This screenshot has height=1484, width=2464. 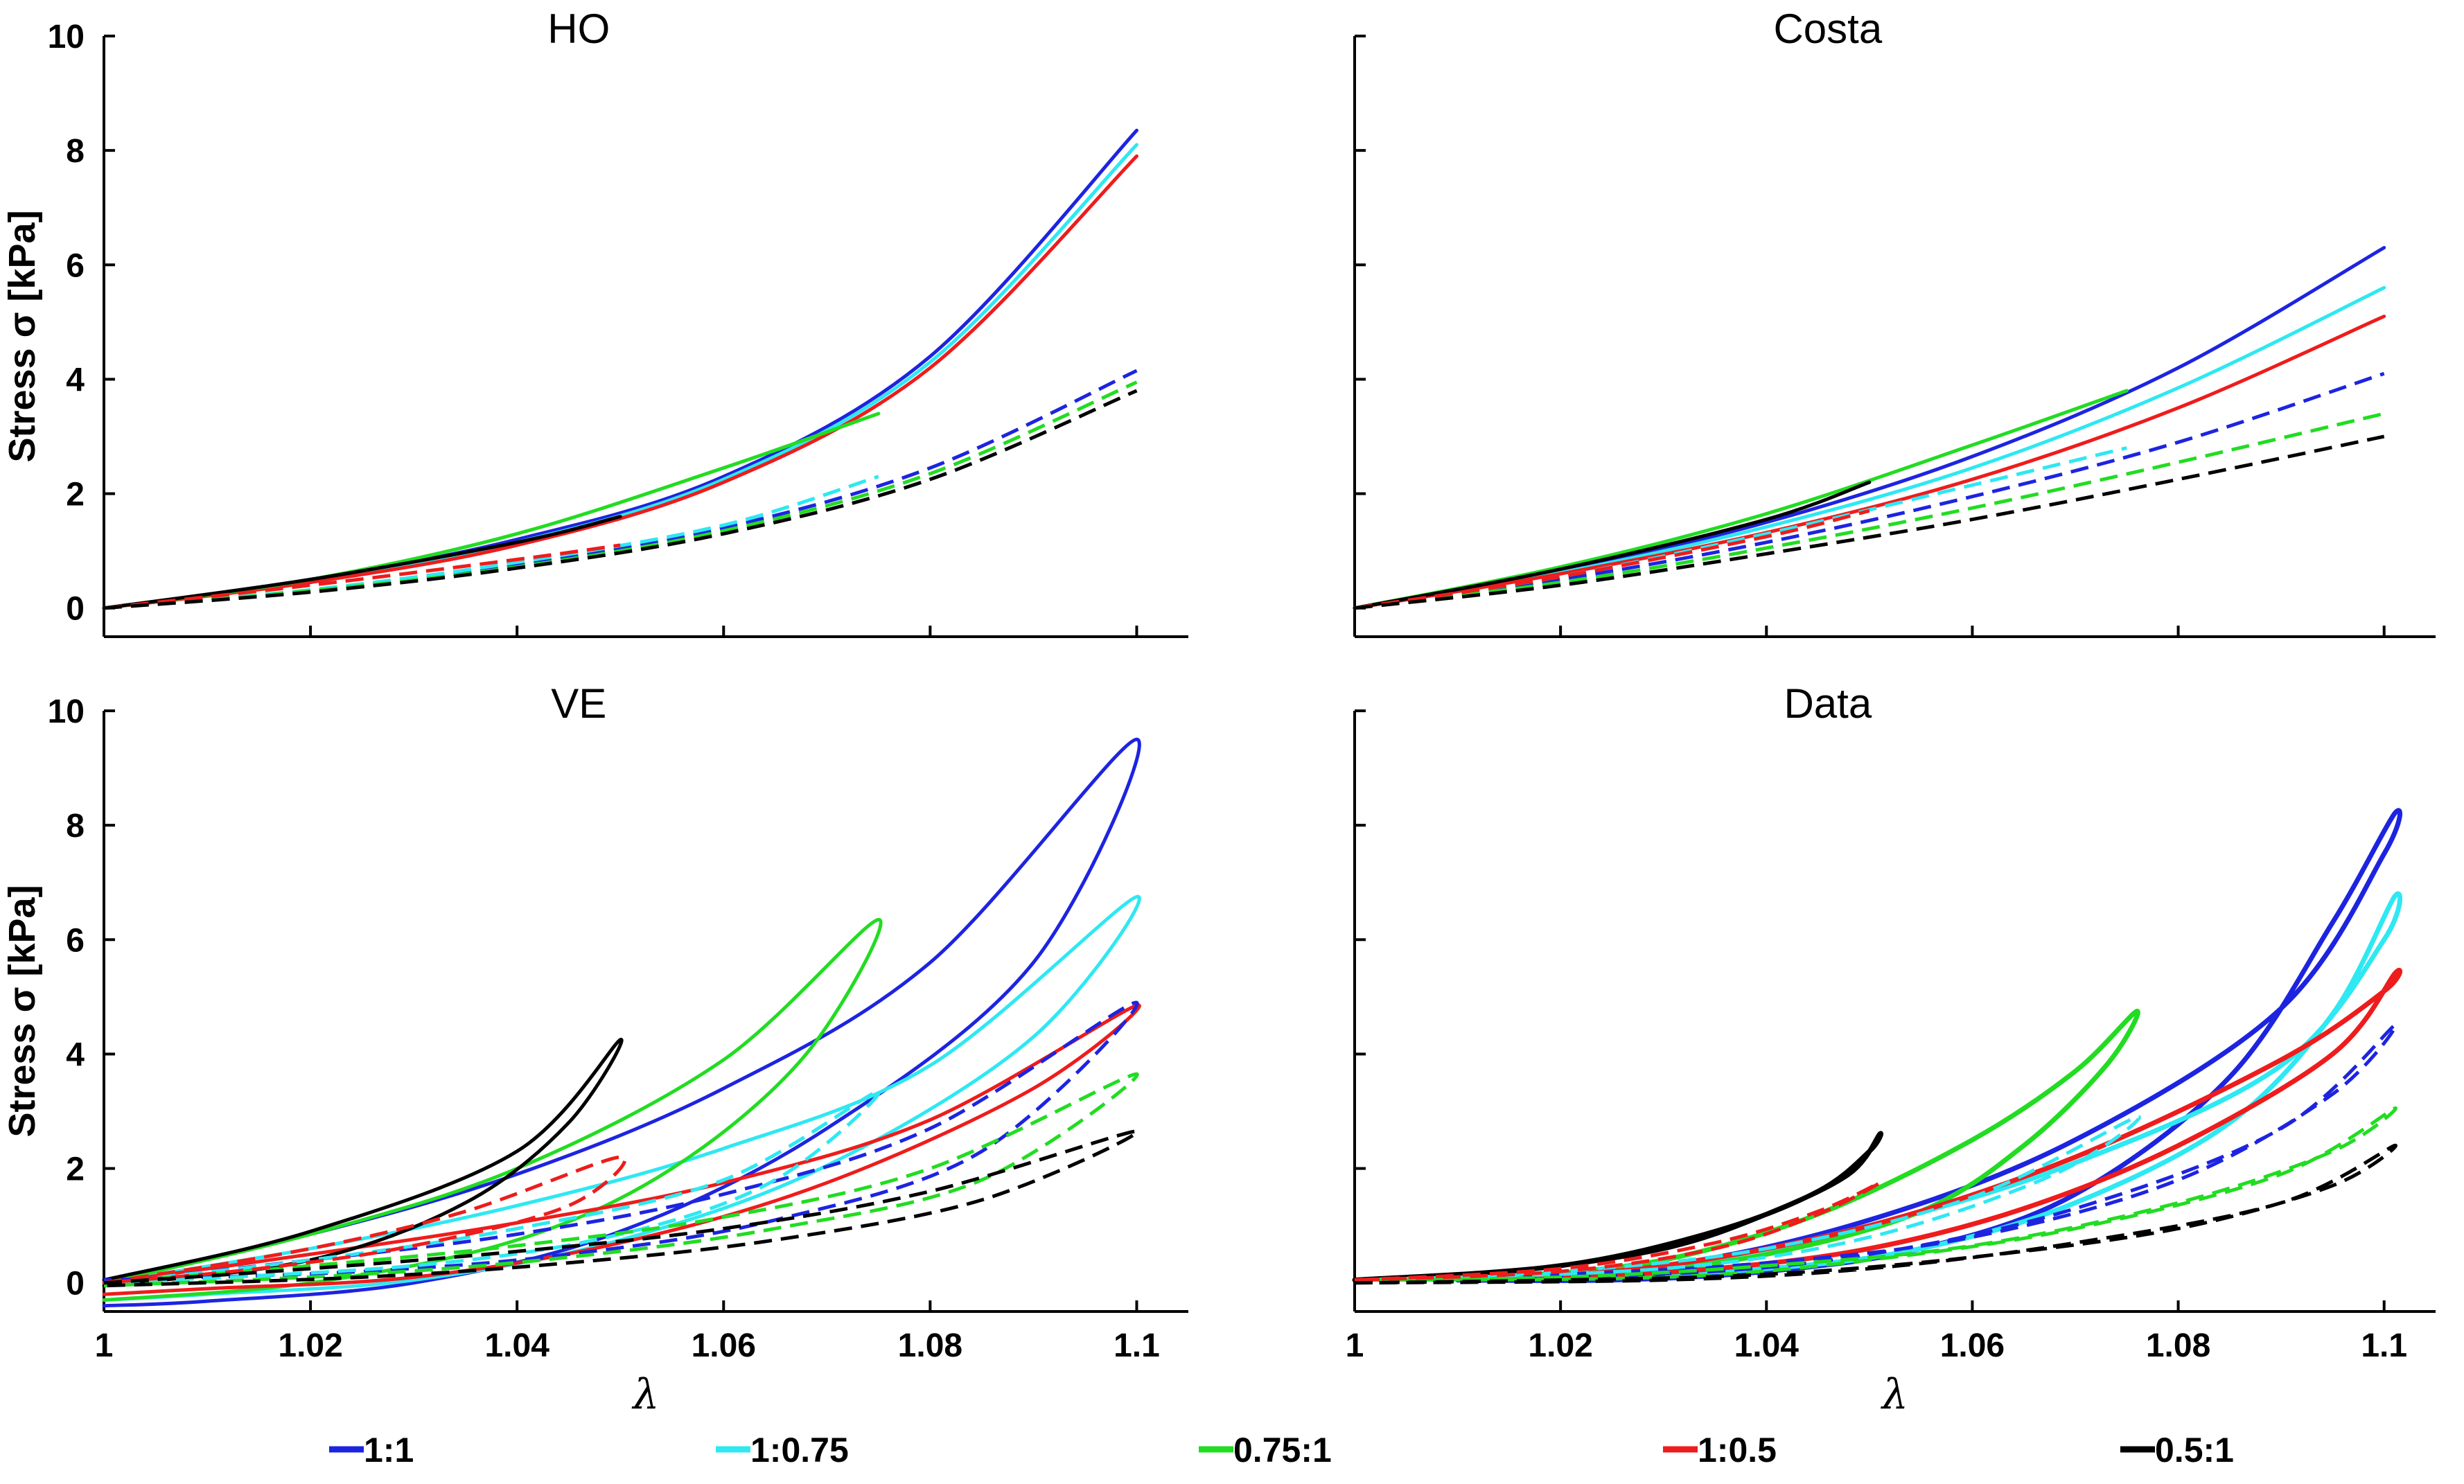 I want to click on series-1-0-5-solid-ve, so click(x=621, y=1149).